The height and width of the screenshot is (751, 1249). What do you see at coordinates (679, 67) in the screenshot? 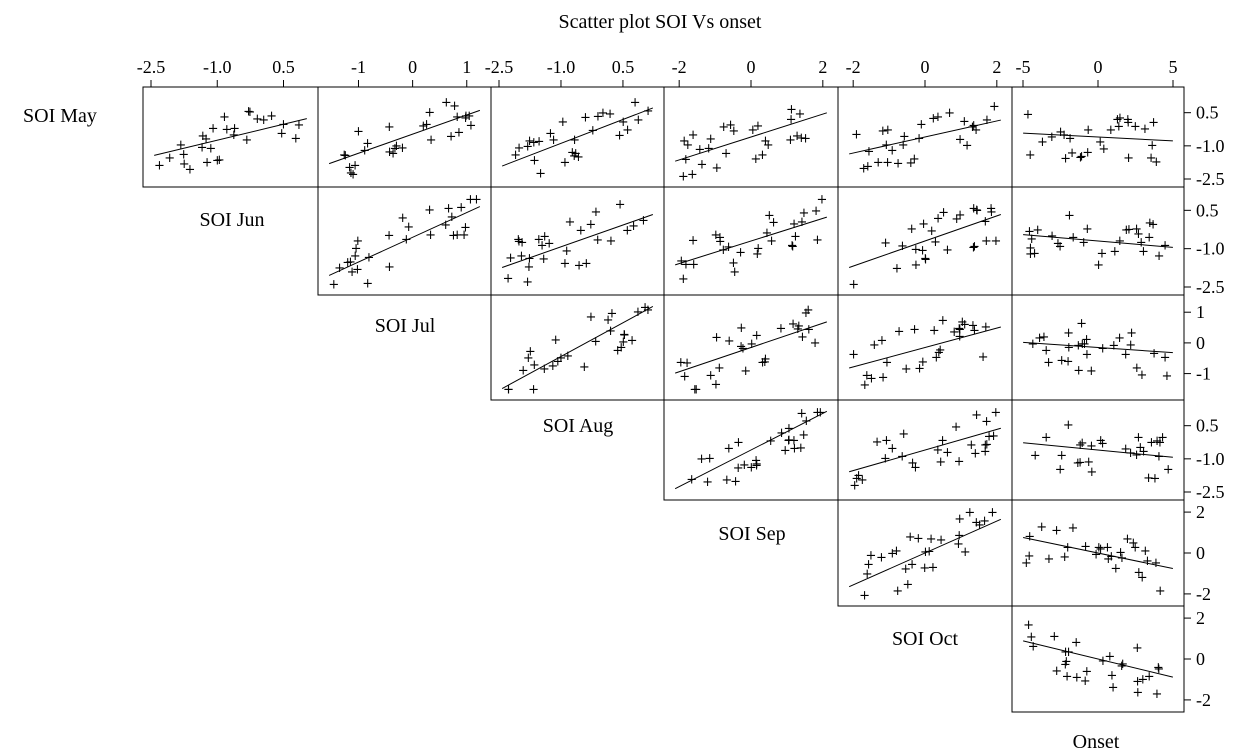
I see `top-tick-label: -2` at bounding box center [679, 67].